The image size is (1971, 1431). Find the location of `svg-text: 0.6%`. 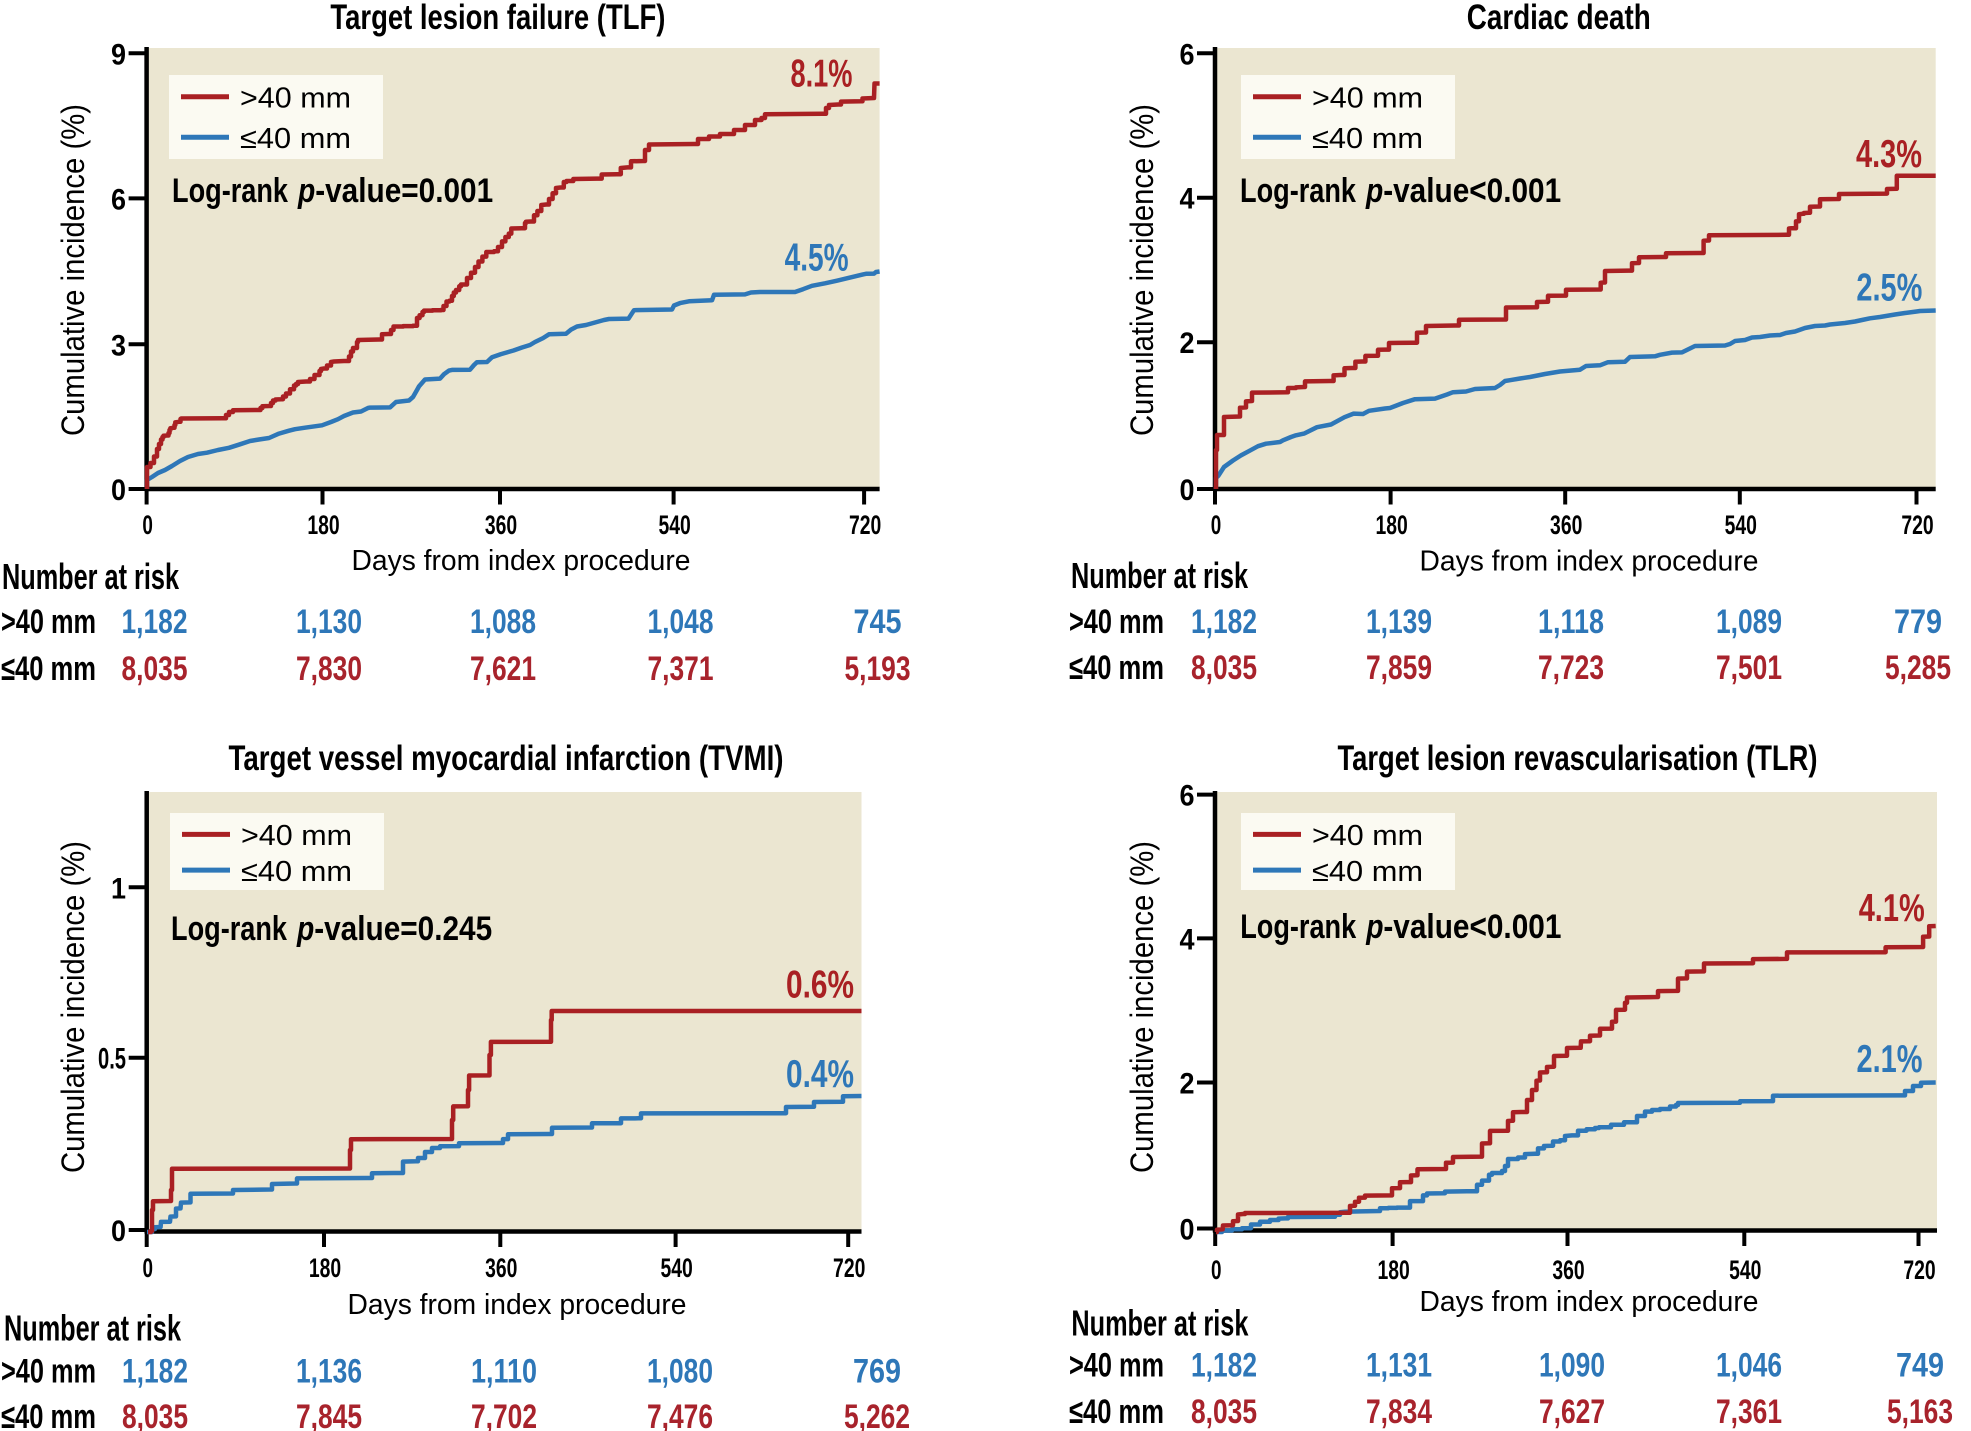

svg-text: 0.6% is located at coordinates (820, 985).